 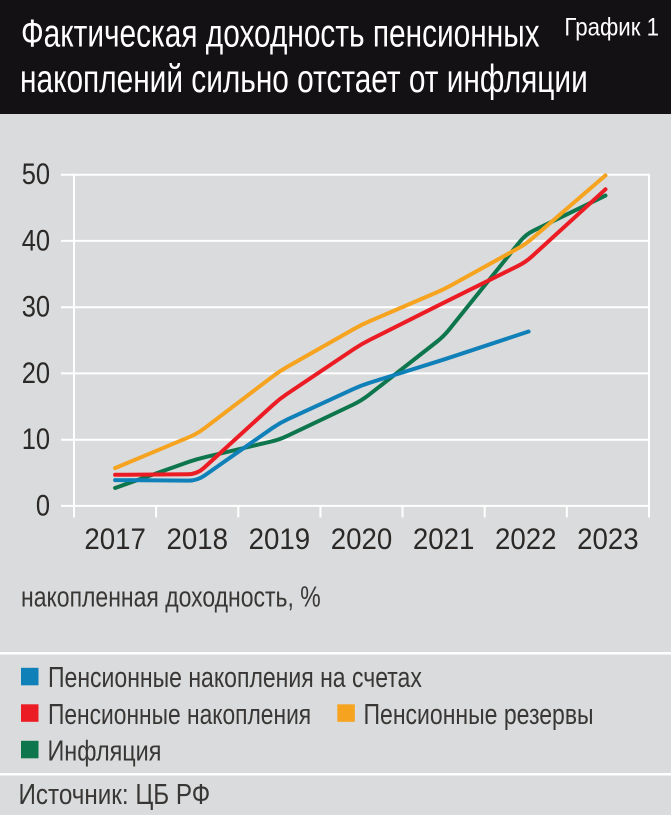 What do you see at coordinates (607, 539) in the screenshot?
I see `svg-text: 2023` at bounding box center [607, 539].